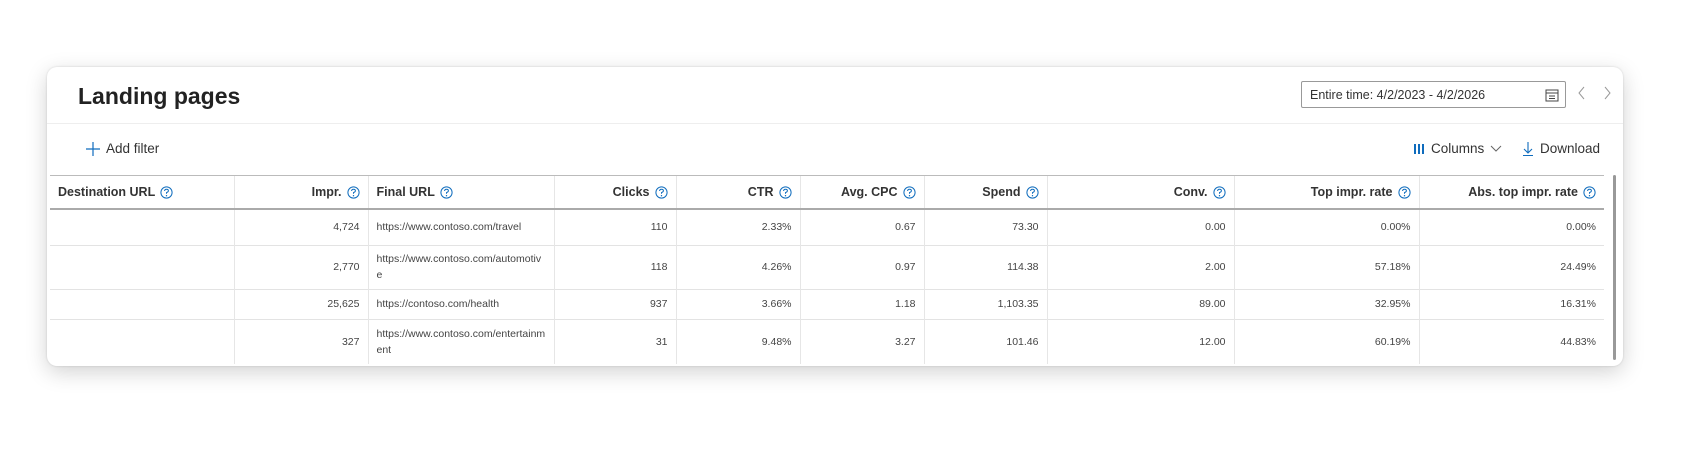  What do you see at coordinates (1607, 93) in the screenshot?
I see `next-button` at bounding box center [1607, 93].